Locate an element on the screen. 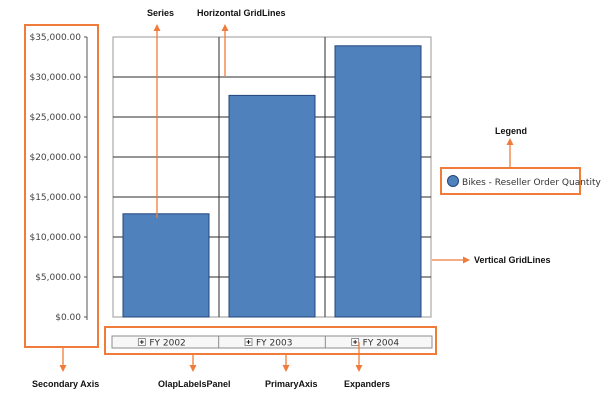  horizontal-gridlines-arrowhead is located at coordinates (225, 27).